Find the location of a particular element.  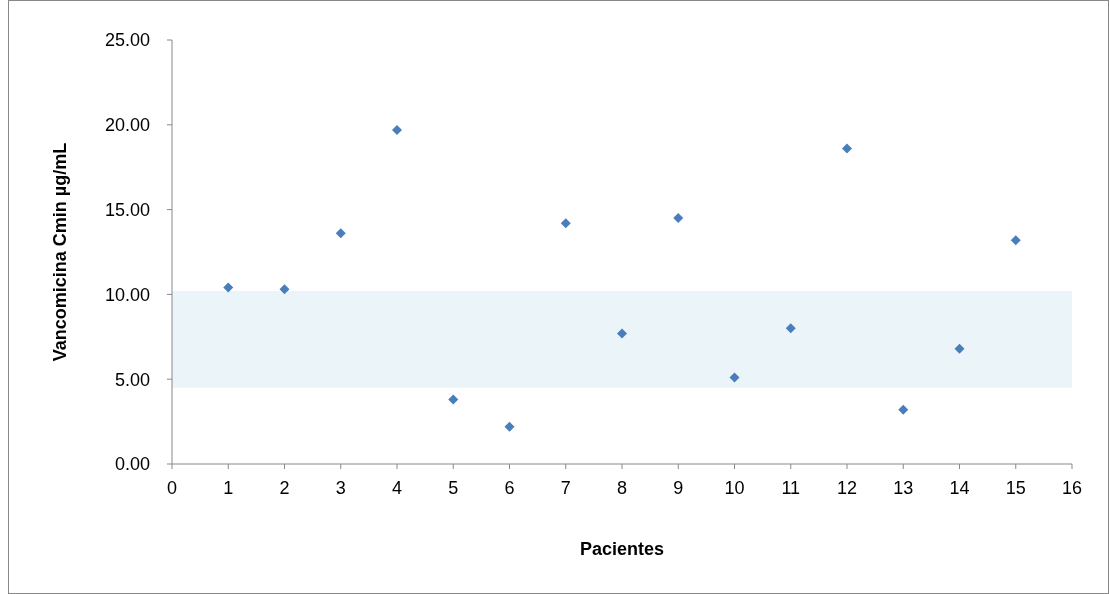

x-tick-label: 7 is located at coordinates (565, 488).